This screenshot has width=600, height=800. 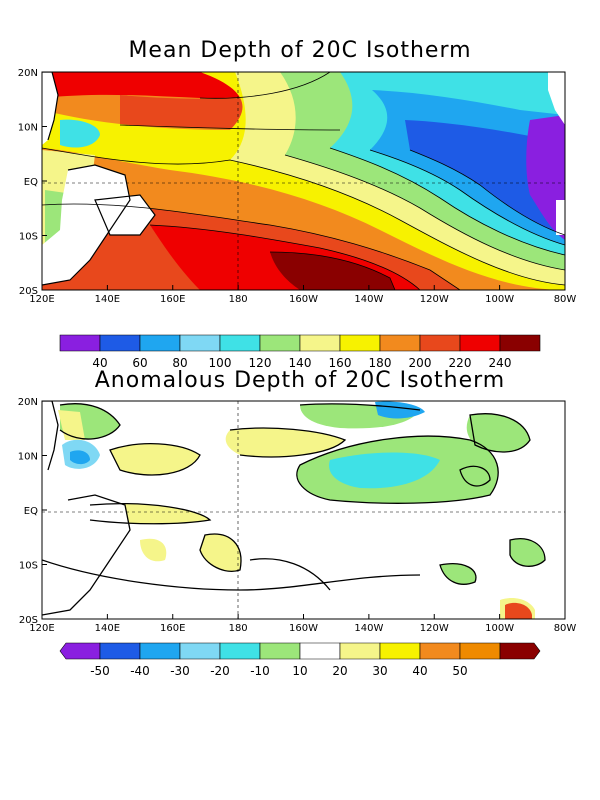 What do you see at coordinates (419, 671) in the screenshot?
I see `anomaly-colorbar-label-8: 40` at bounding box center [419, 671].